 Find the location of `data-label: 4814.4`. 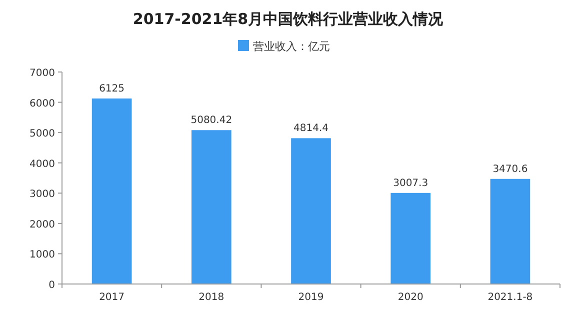

data-label: 4814.4 is located at coordinates (311, 128).